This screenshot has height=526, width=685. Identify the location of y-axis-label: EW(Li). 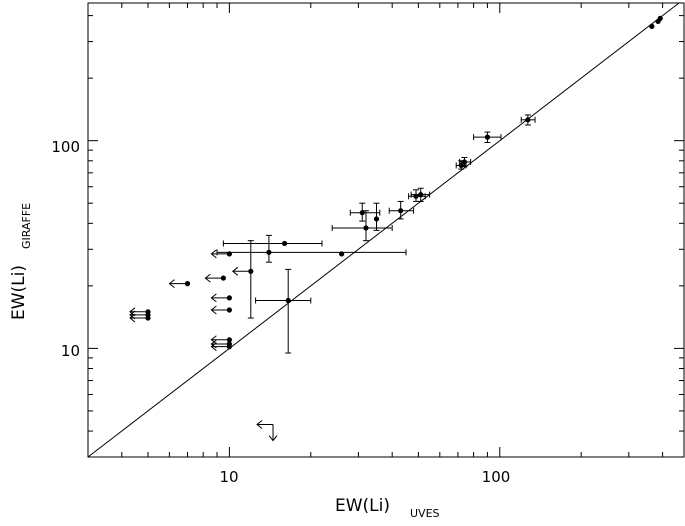
(19, 292).